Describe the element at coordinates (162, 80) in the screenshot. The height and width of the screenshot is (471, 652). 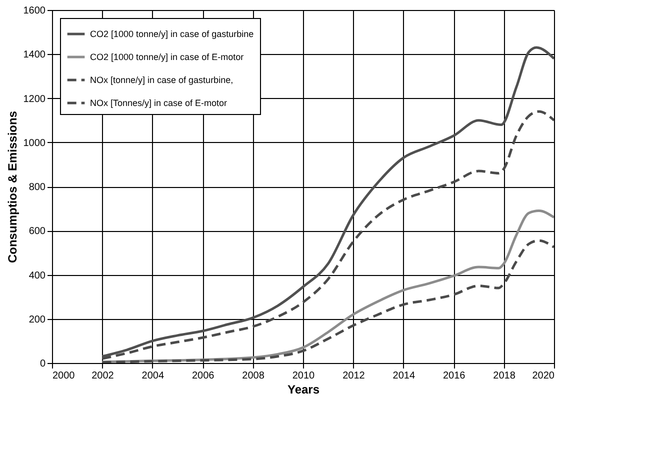
I see `legend-label: NOx [tonne/y] in case of gasturbine,` at that location.